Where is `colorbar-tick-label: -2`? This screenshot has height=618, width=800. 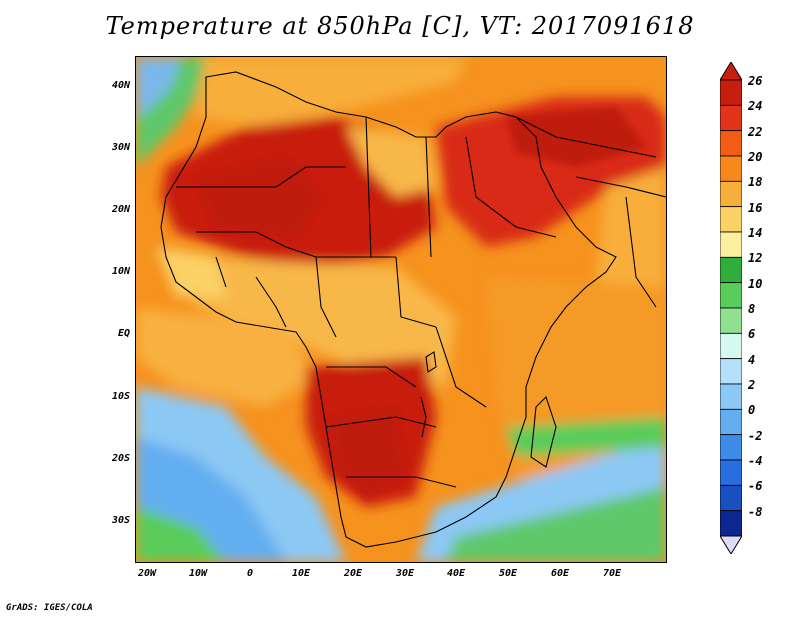 colorbar-tick-label: -2 is located at coordinates (755, 435).